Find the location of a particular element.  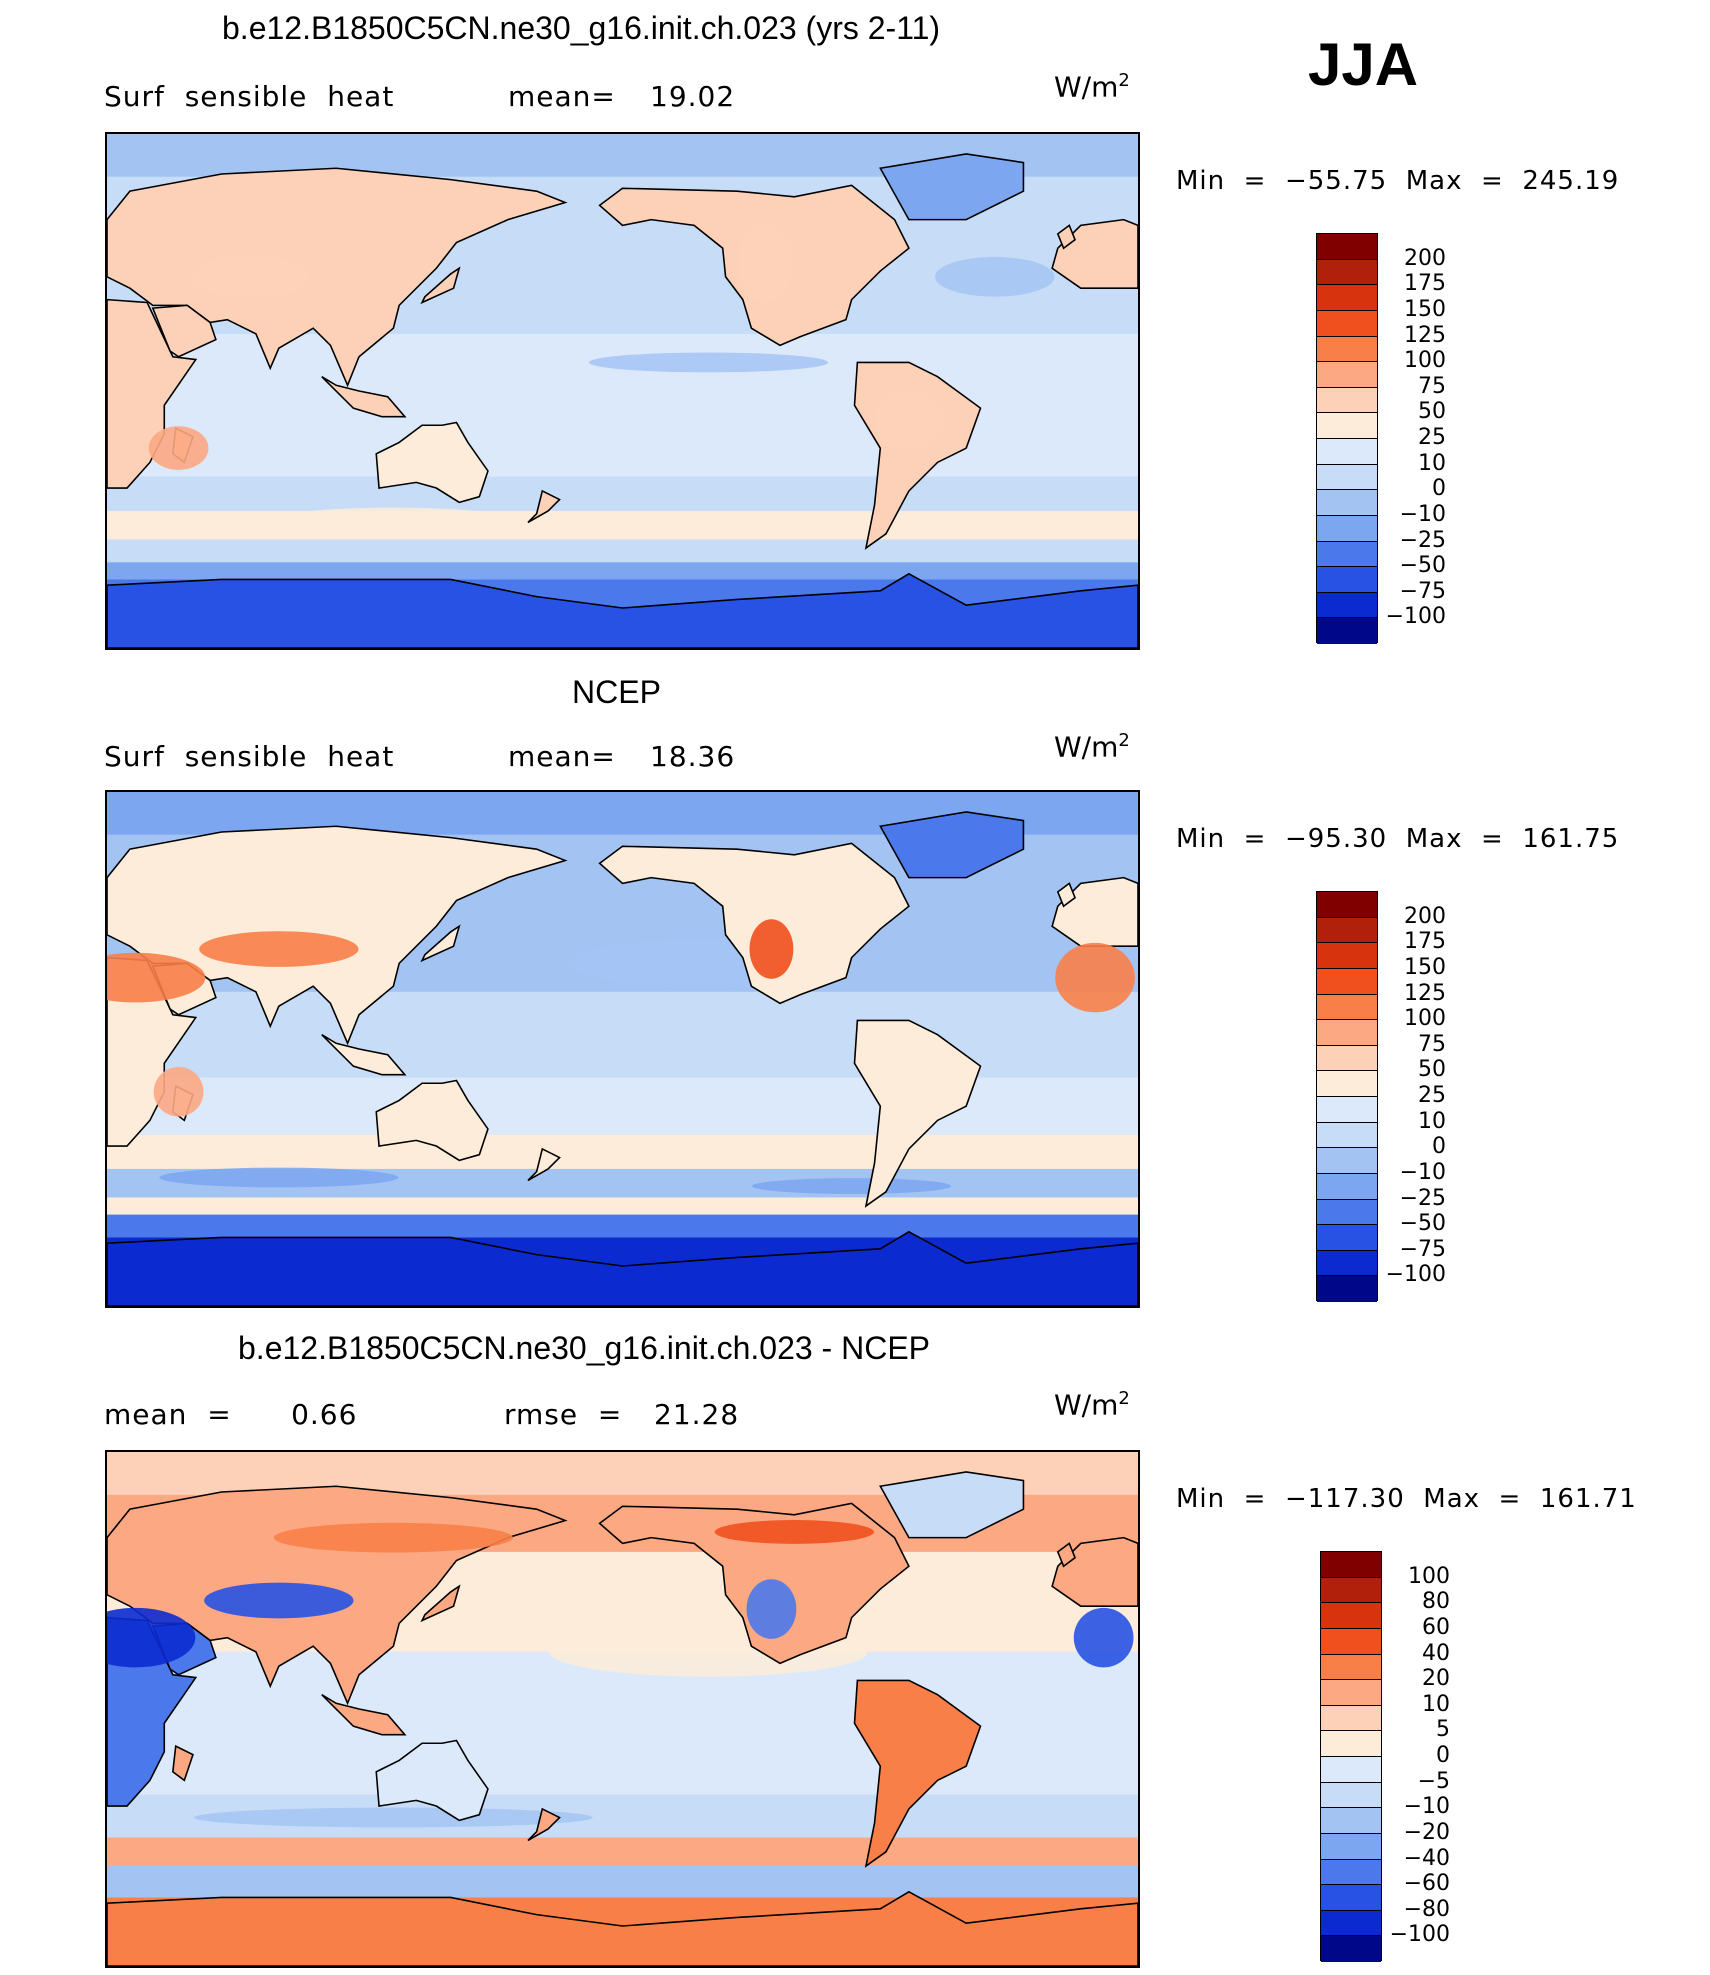

colorbar-label: 50 is located at coordinates (1432, 1070).